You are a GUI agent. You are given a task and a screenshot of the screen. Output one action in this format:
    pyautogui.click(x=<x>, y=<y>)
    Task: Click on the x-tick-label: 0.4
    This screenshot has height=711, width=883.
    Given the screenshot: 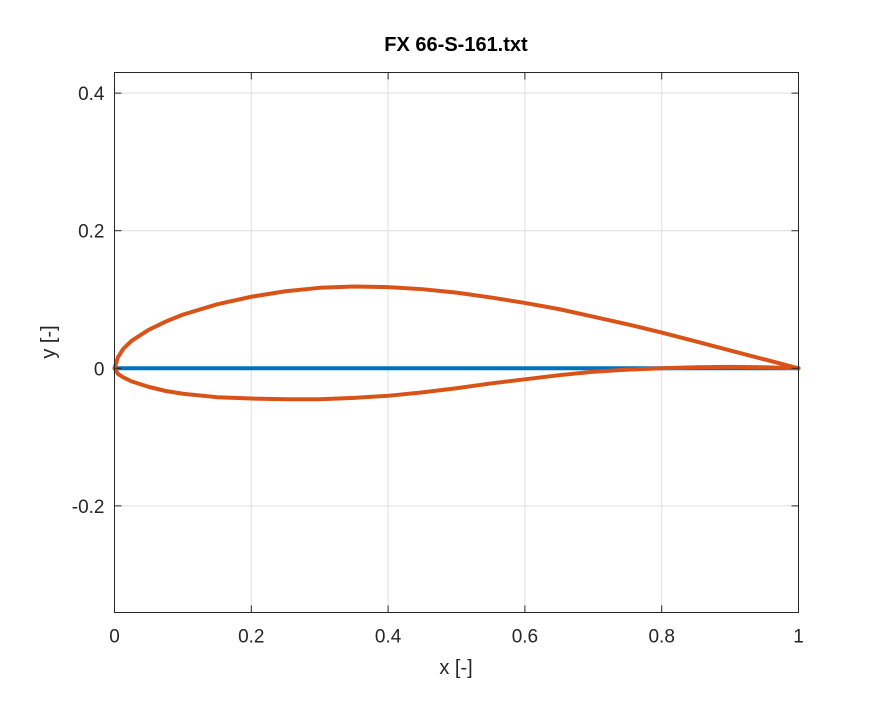 What is the action you would take?
    pyautogui.click(x=388, y=637)
    